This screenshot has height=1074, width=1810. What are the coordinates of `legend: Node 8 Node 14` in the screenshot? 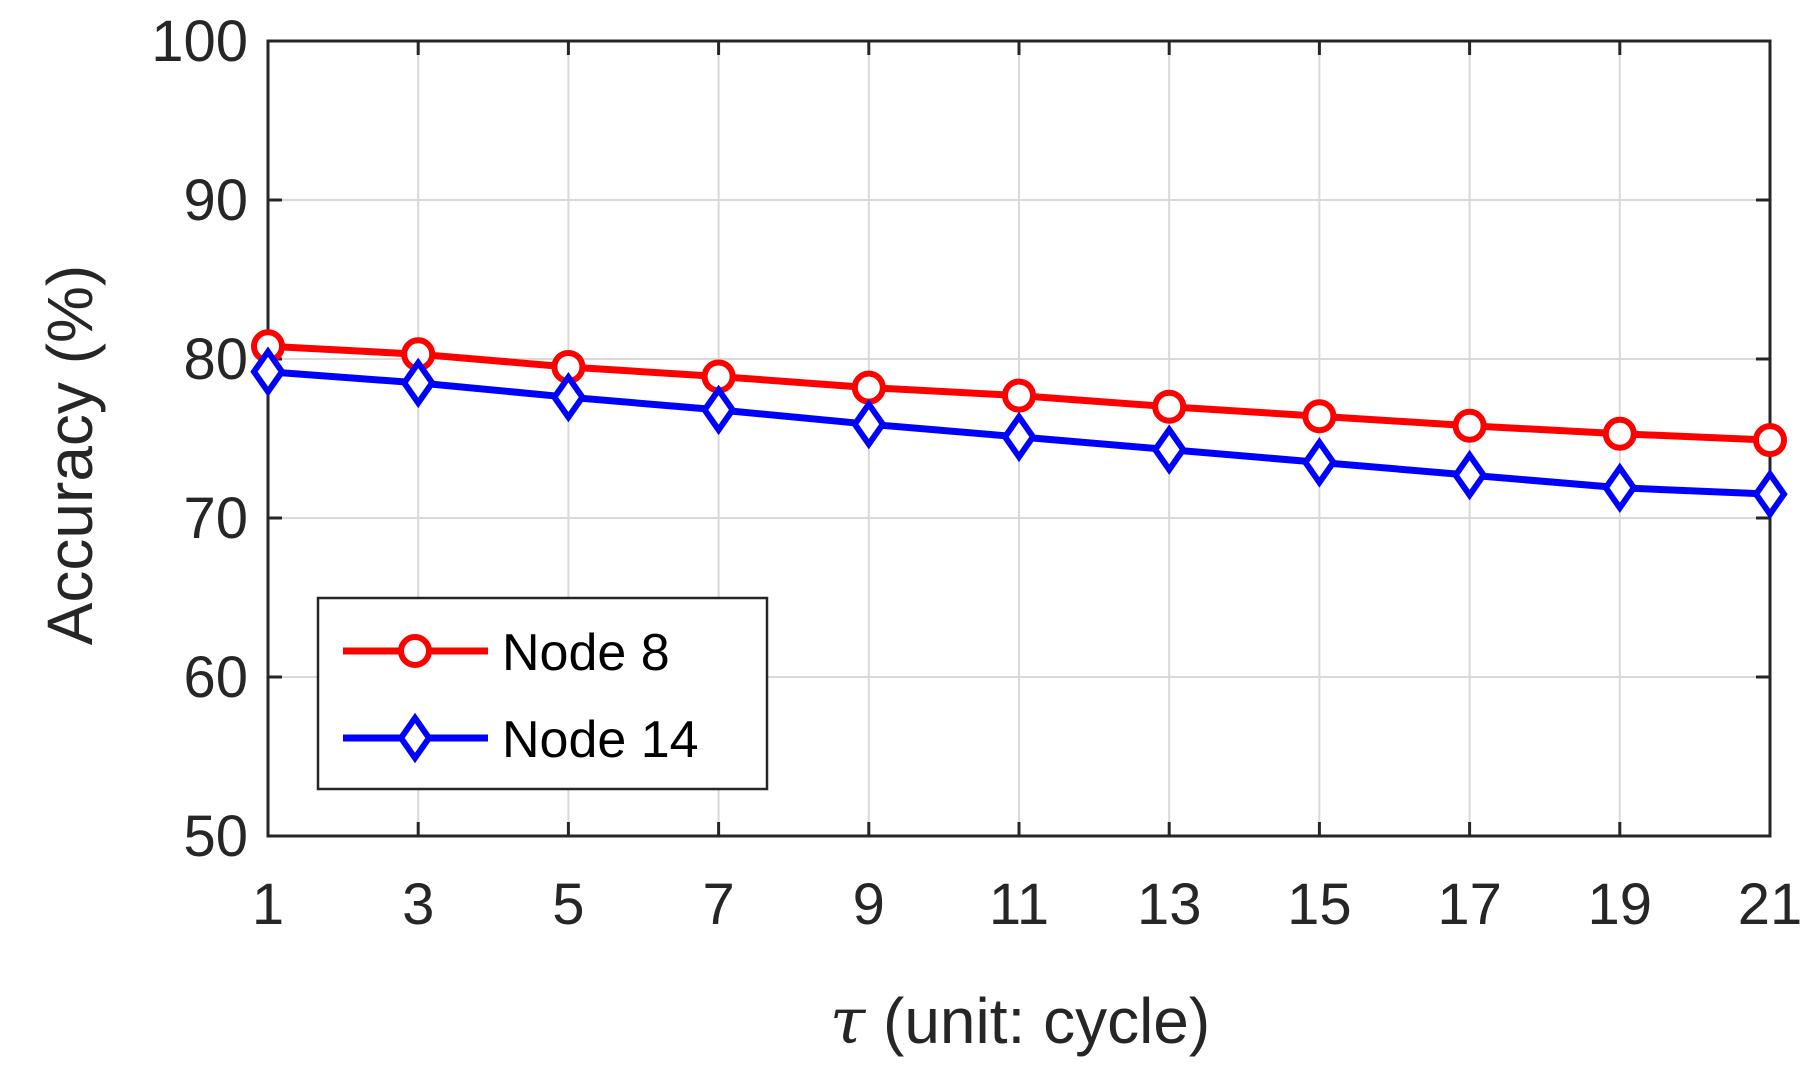 It's located at (542, 693).